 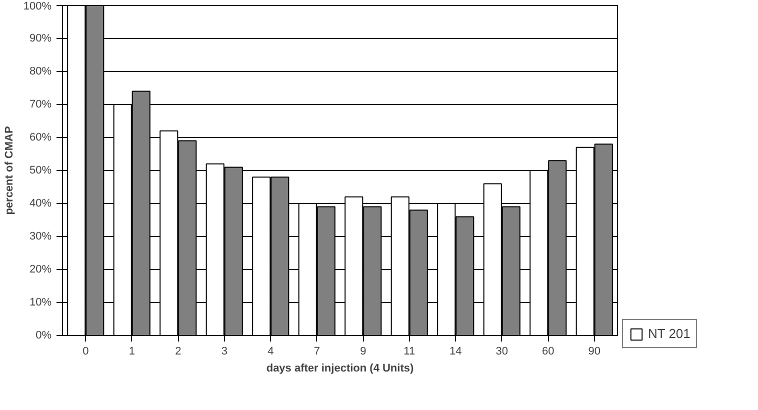 I want to click on x-tick-label: 11, so click(x=410, y=352).